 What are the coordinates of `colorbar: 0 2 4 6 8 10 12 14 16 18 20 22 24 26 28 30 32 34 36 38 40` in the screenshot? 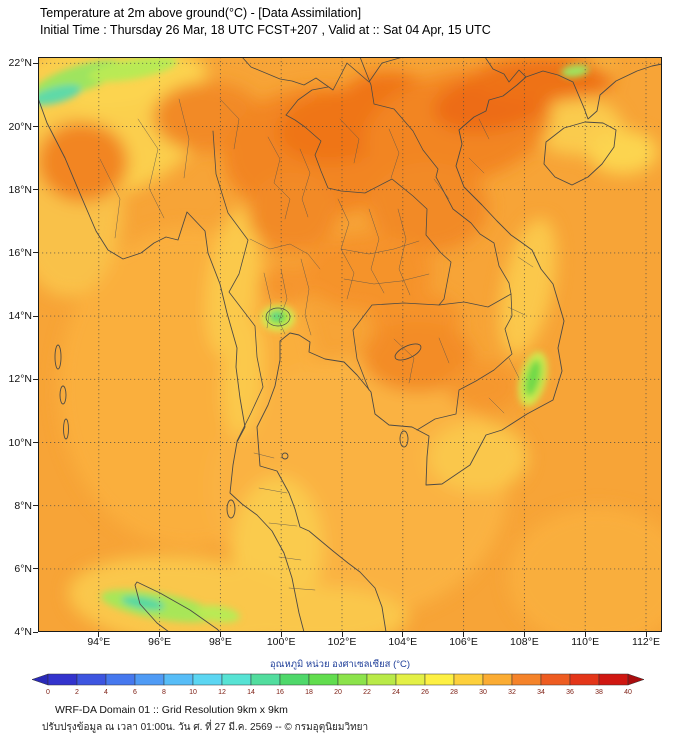 It's located at (338, 684).